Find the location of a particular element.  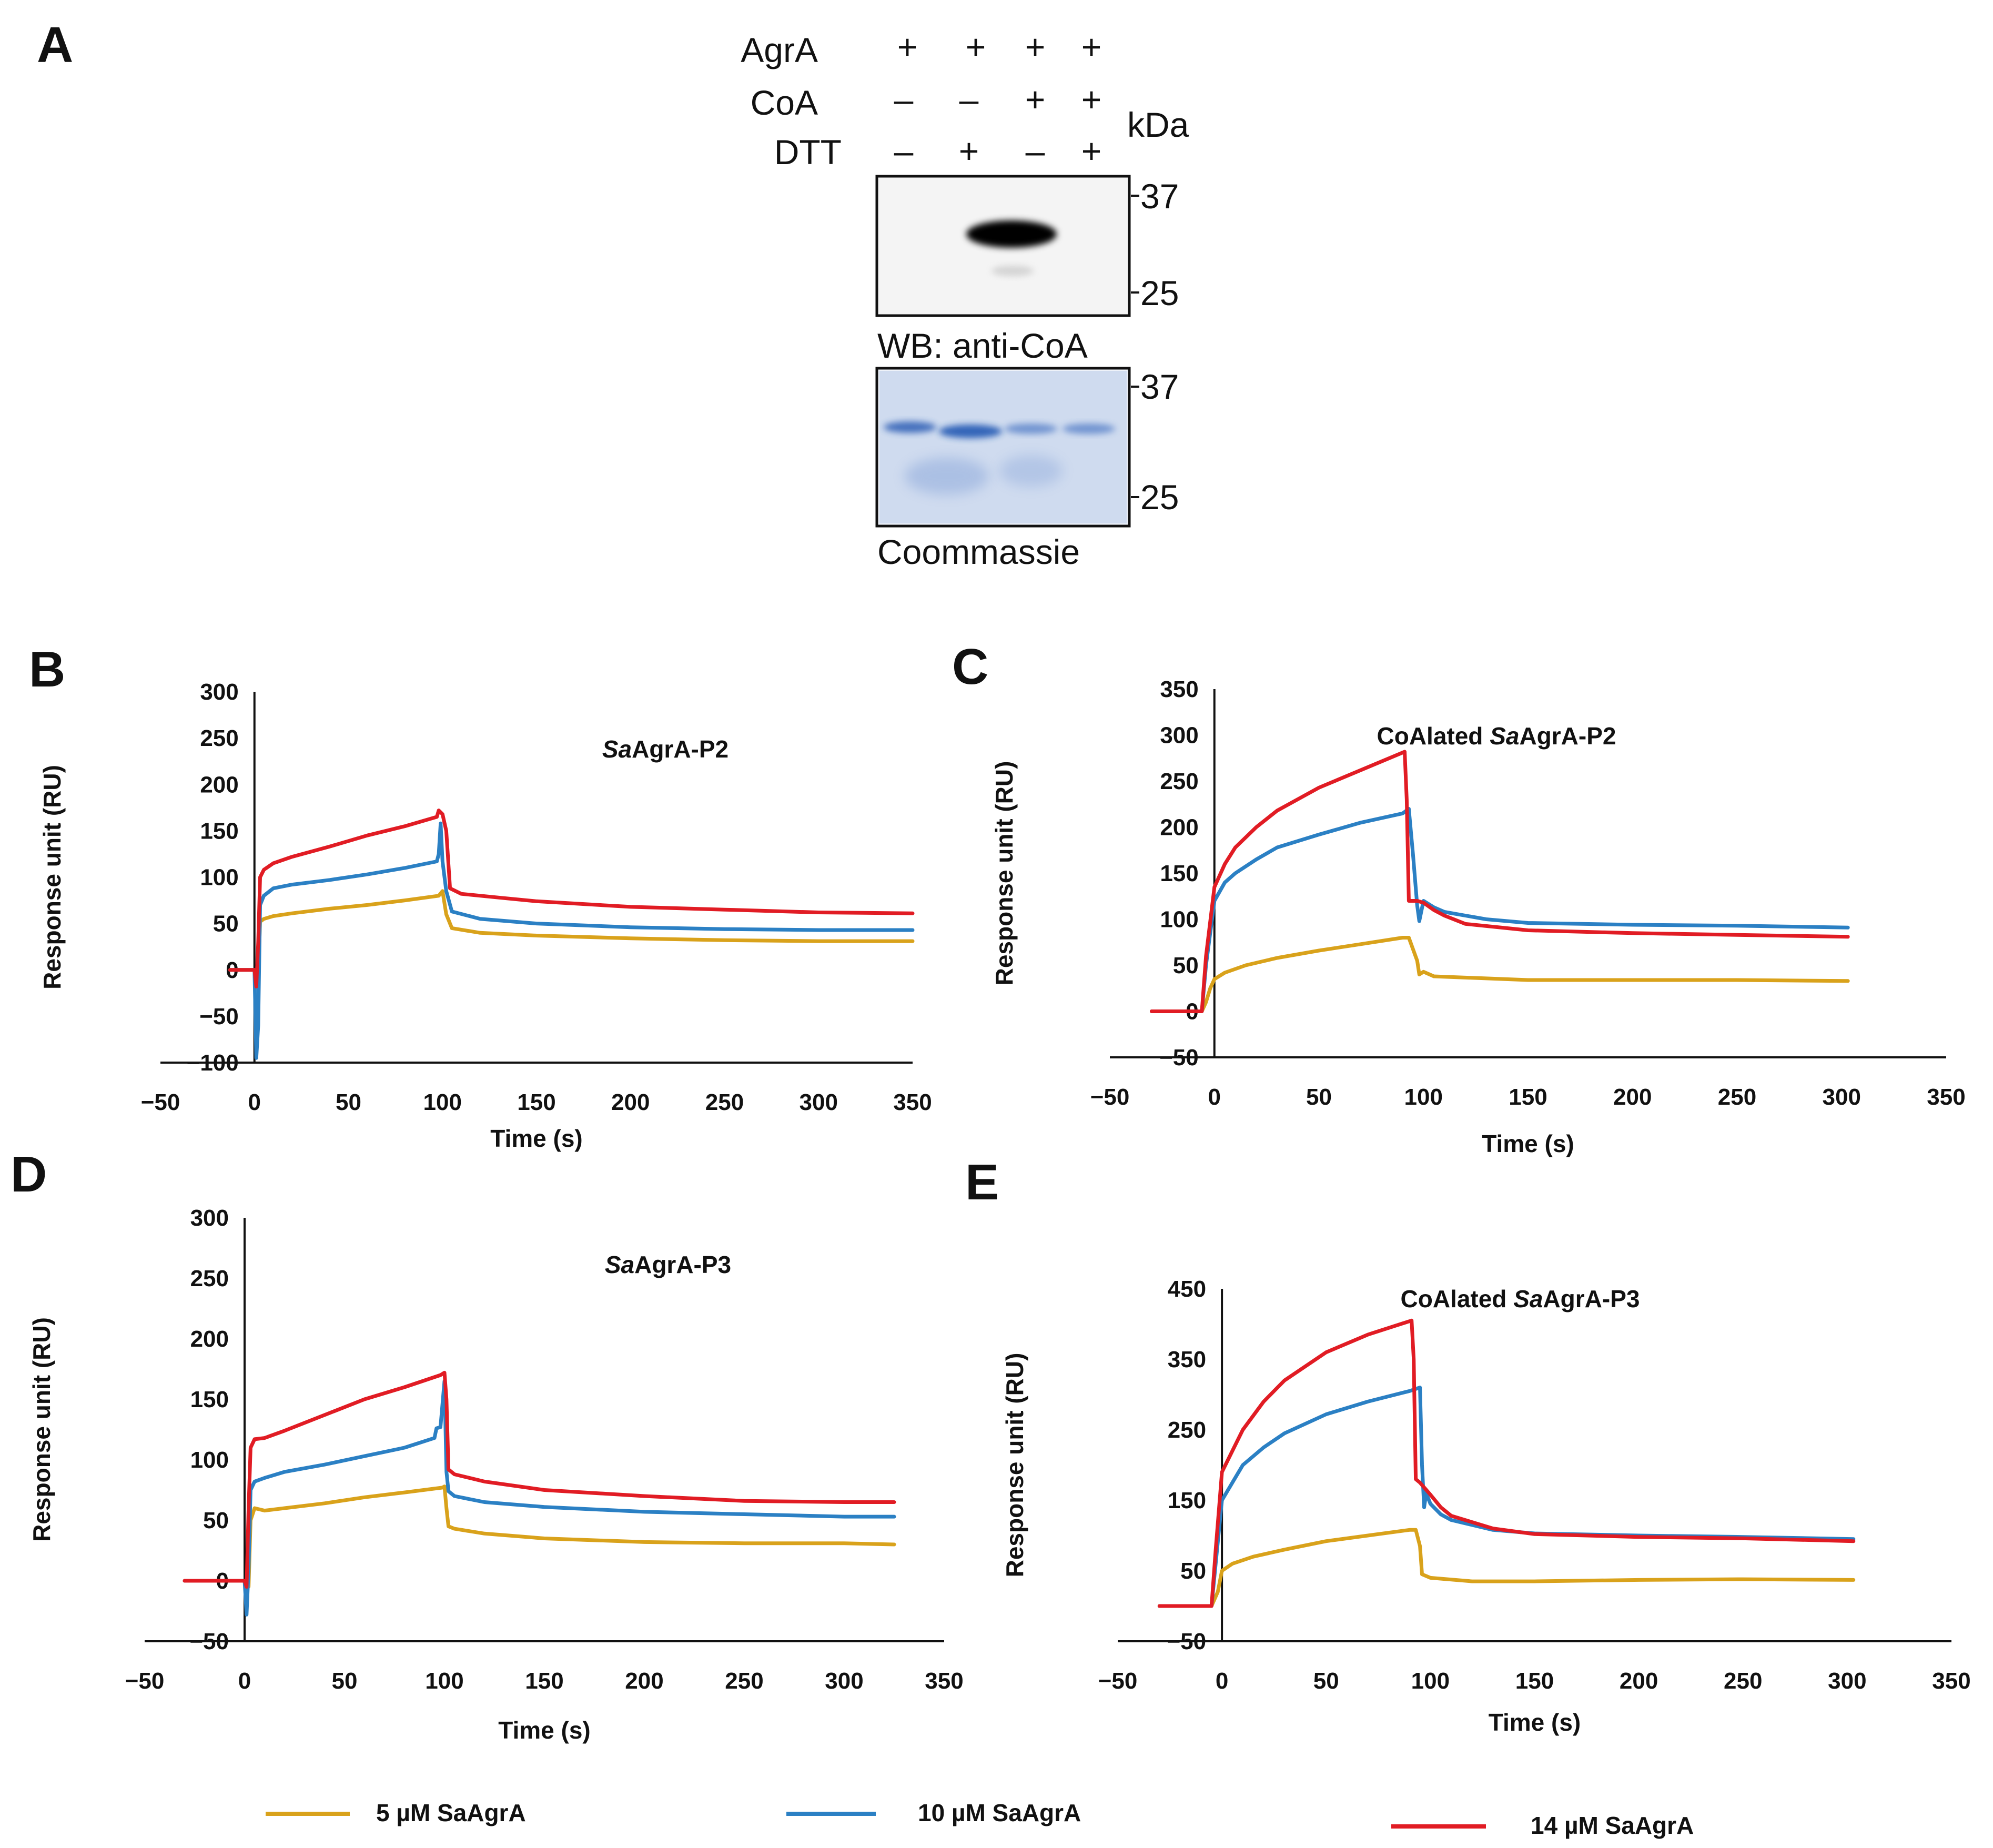

x-tick-label-e: 150 is located at coordinates (1534, 1681).